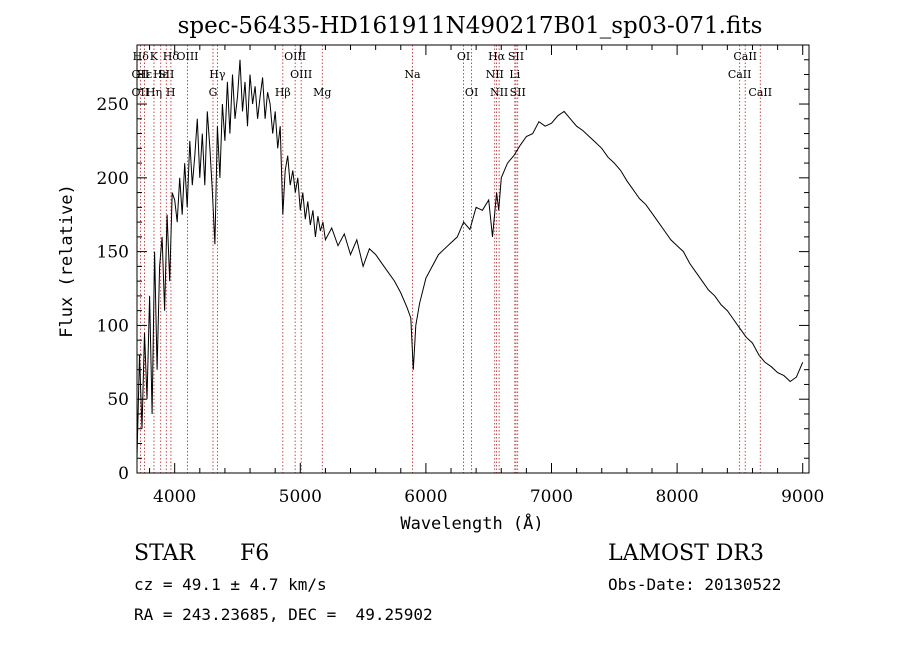 The image size is (900, 649). I want to click on x-tick-label: 5000, so click(300, 497).